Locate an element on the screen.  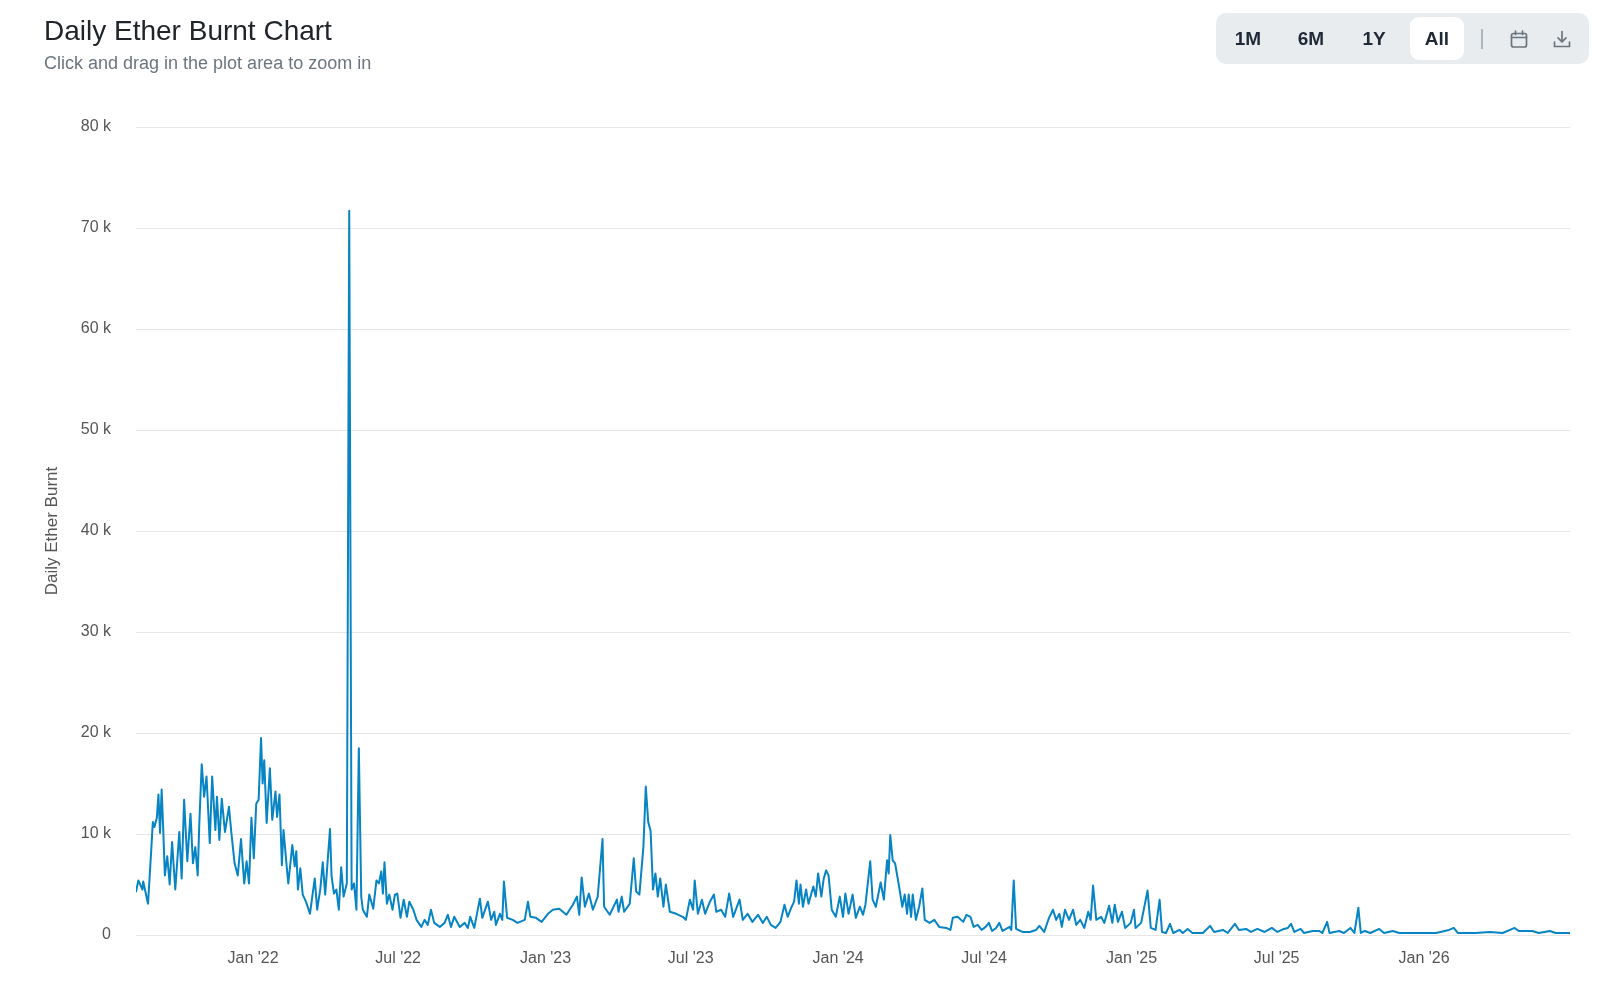
x-tick-label: Jul '24 is located at coordinates (984, 958).